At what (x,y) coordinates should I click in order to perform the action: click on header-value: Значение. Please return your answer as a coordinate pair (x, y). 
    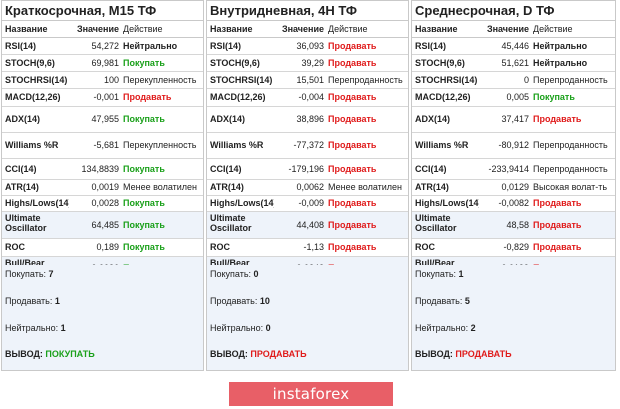
    Looking at the image, I should click on (507, 29).